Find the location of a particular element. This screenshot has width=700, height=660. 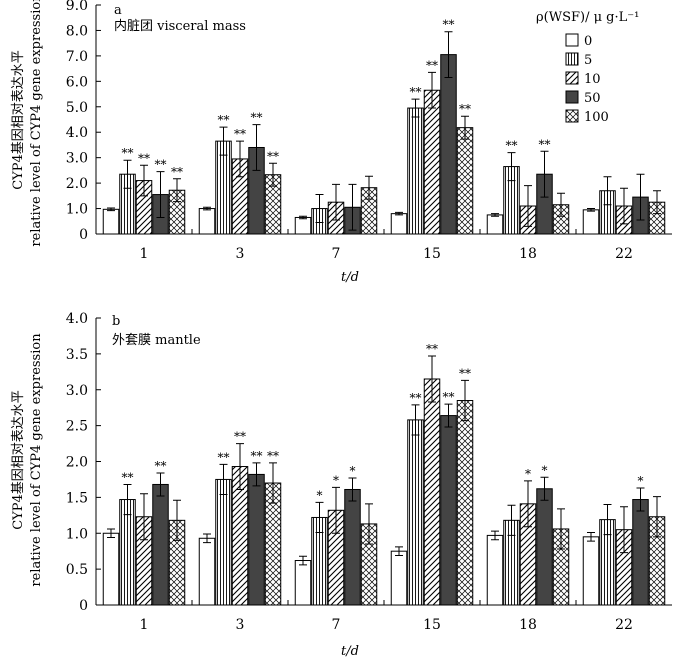

legend-label: 50 is located at coordinates (592, 98).